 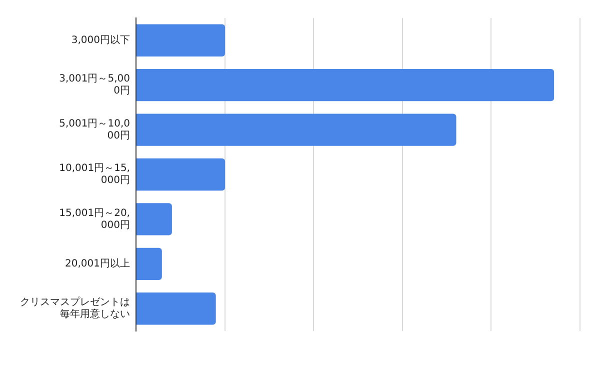 What do you see at coordinates (100, 40) in the screenshot?
I see `y-tick-label: 3,000円以下` at bounding box center [100, 40].